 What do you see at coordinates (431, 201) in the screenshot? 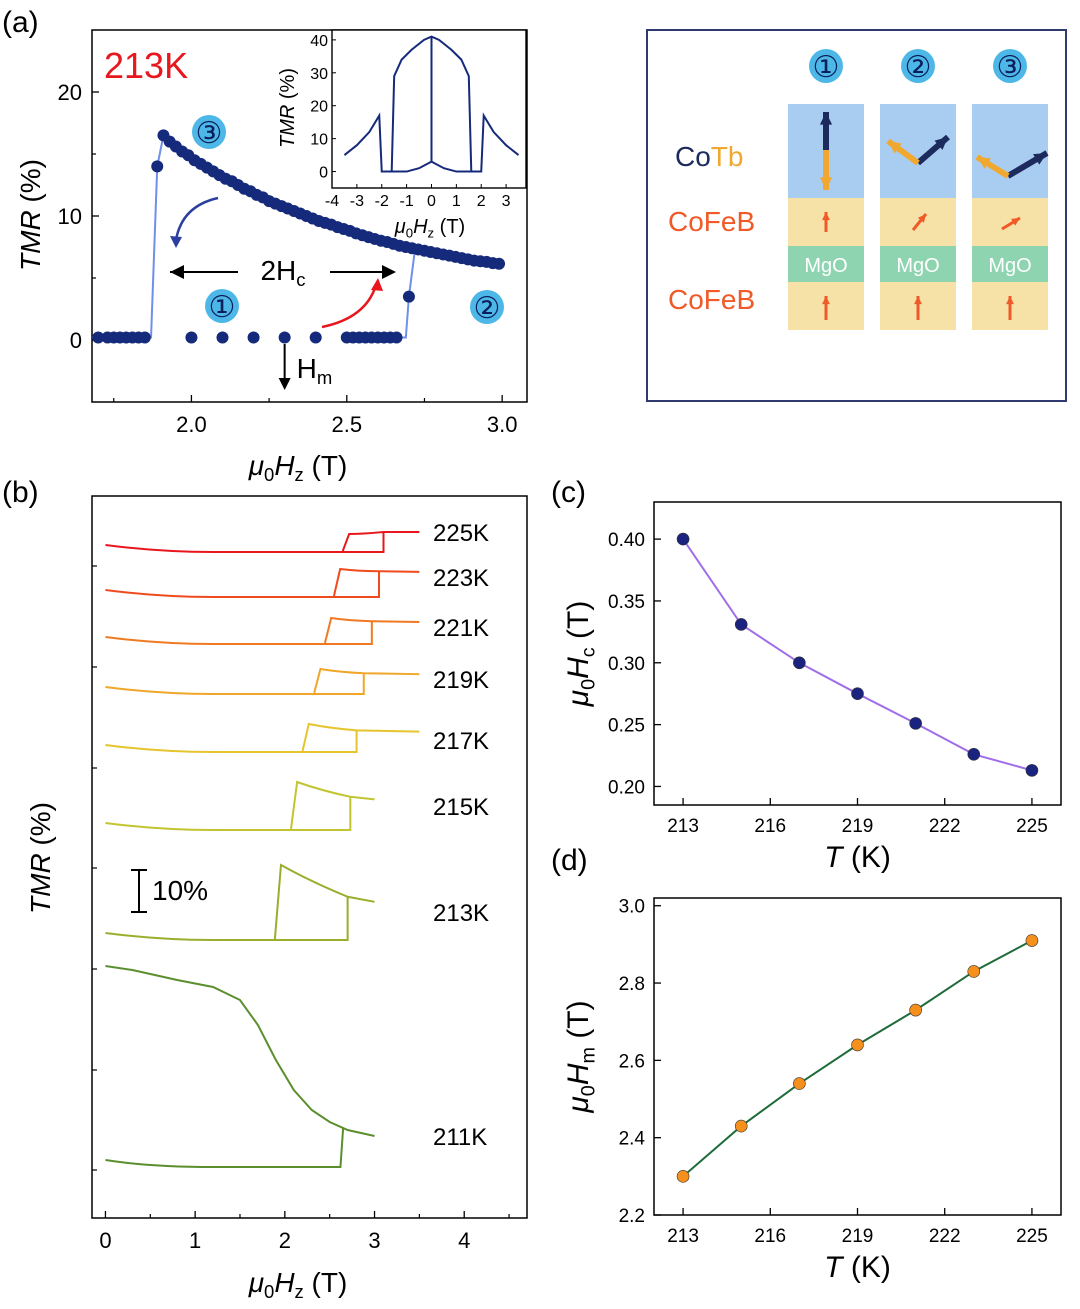
I see `inset-x-tick-label: 0` at bounding box center [431, 201].